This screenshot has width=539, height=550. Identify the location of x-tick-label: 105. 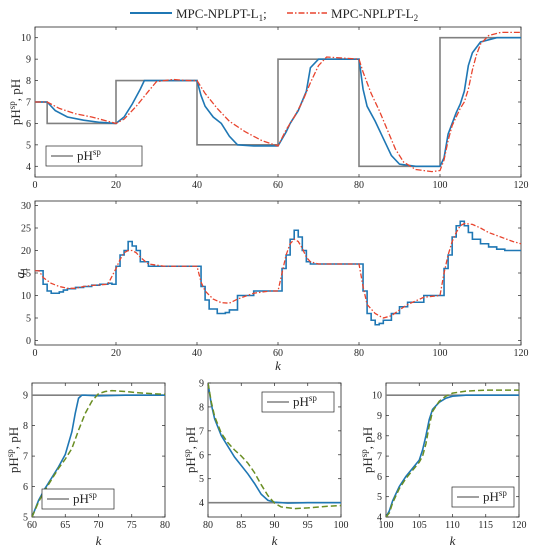
(419, 525).